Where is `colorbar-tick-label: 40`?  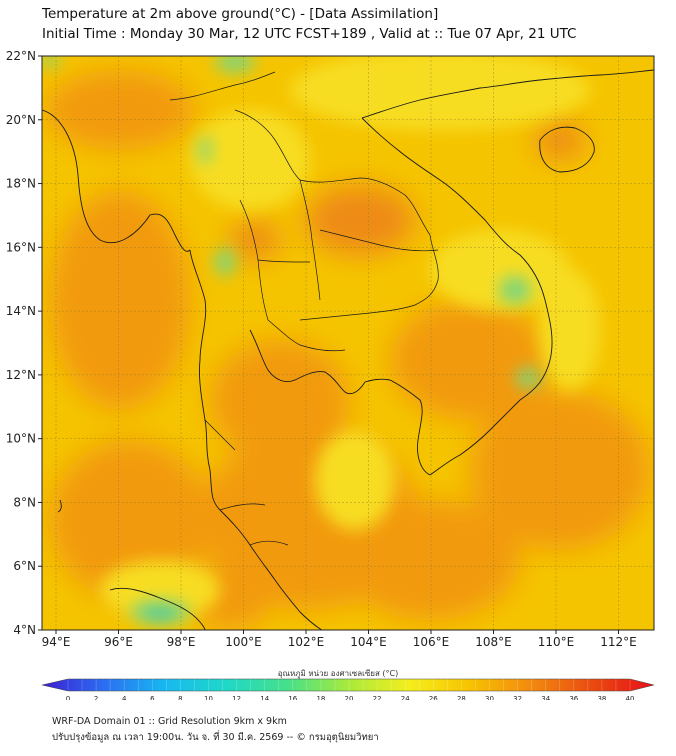 colorbar-tick-label: 40 is located at coordinates (630, 697).